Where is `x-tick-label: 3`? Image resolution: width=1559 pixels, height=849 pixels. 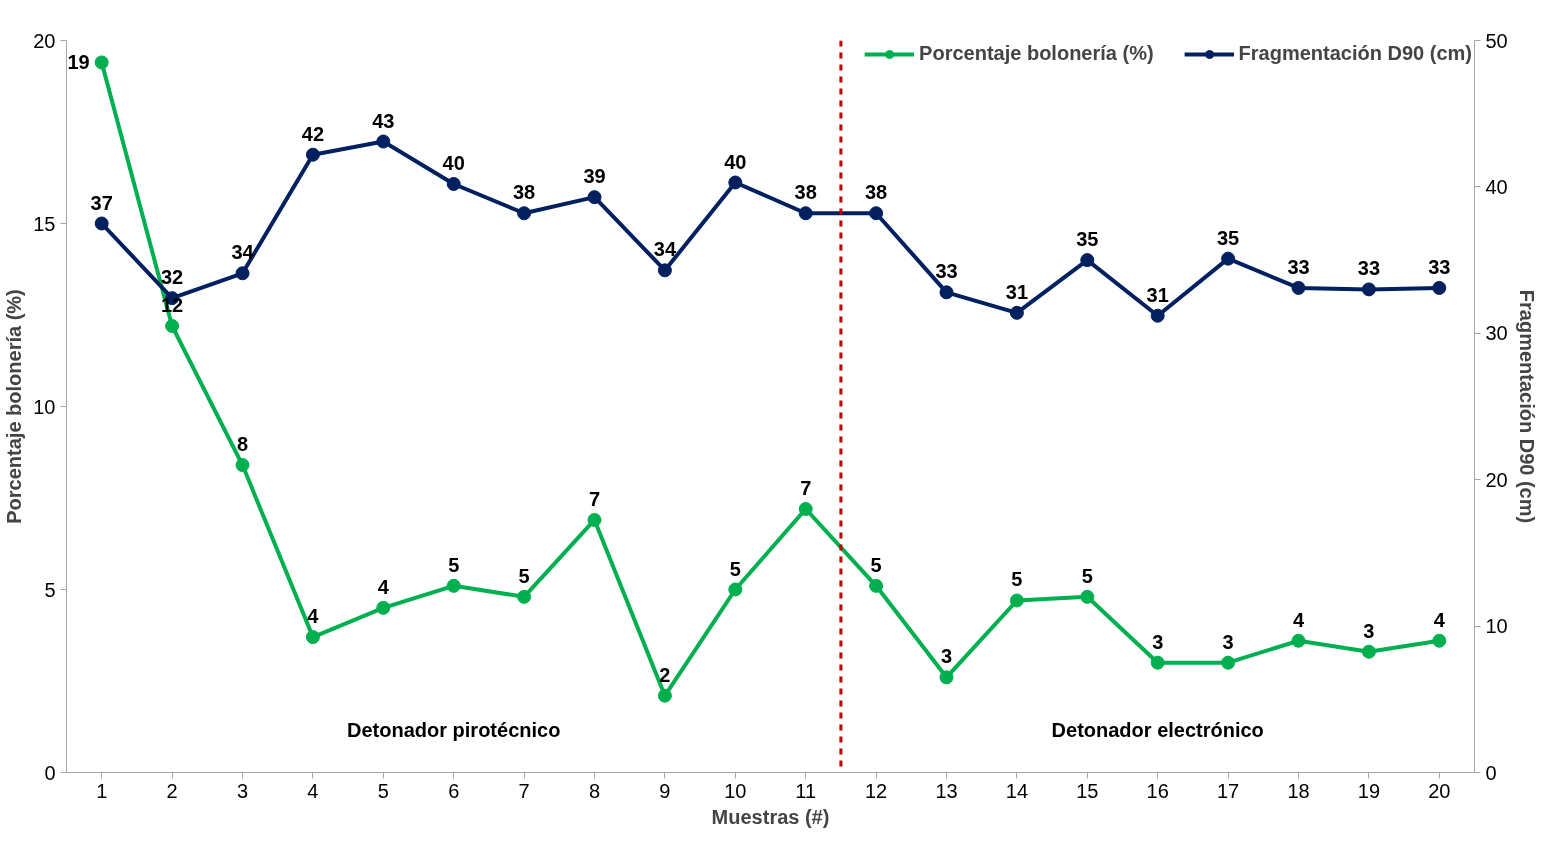 x-tick-label: 3 is located at coordinates (242, 790).